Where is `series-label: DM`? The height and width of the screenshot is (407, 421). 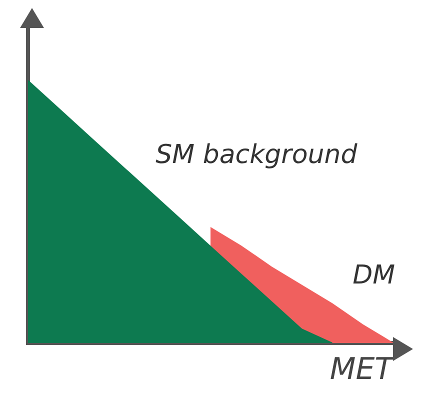
series-label: DM is located at coordinates (374, 275).